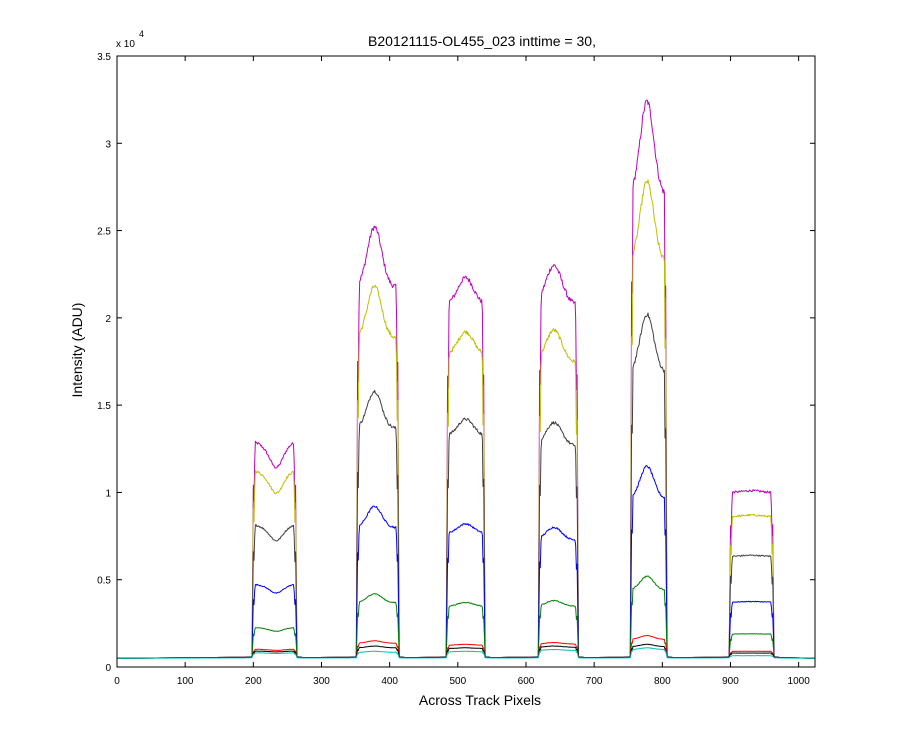 This screenshot has width=900, height=755. I want to click on y-tick-label: 2, so click(108, 319).